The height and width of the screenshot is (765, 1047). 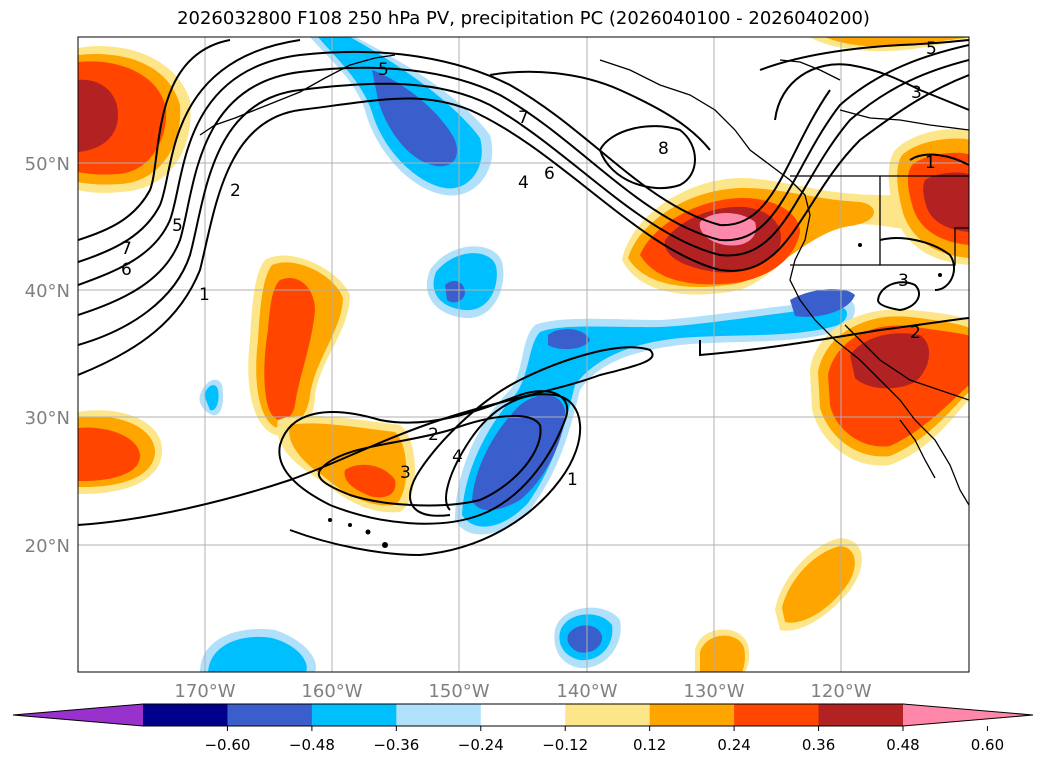 I want to click on precip-anomaly-negative-subtropical-band, so click(x=655, y=411).